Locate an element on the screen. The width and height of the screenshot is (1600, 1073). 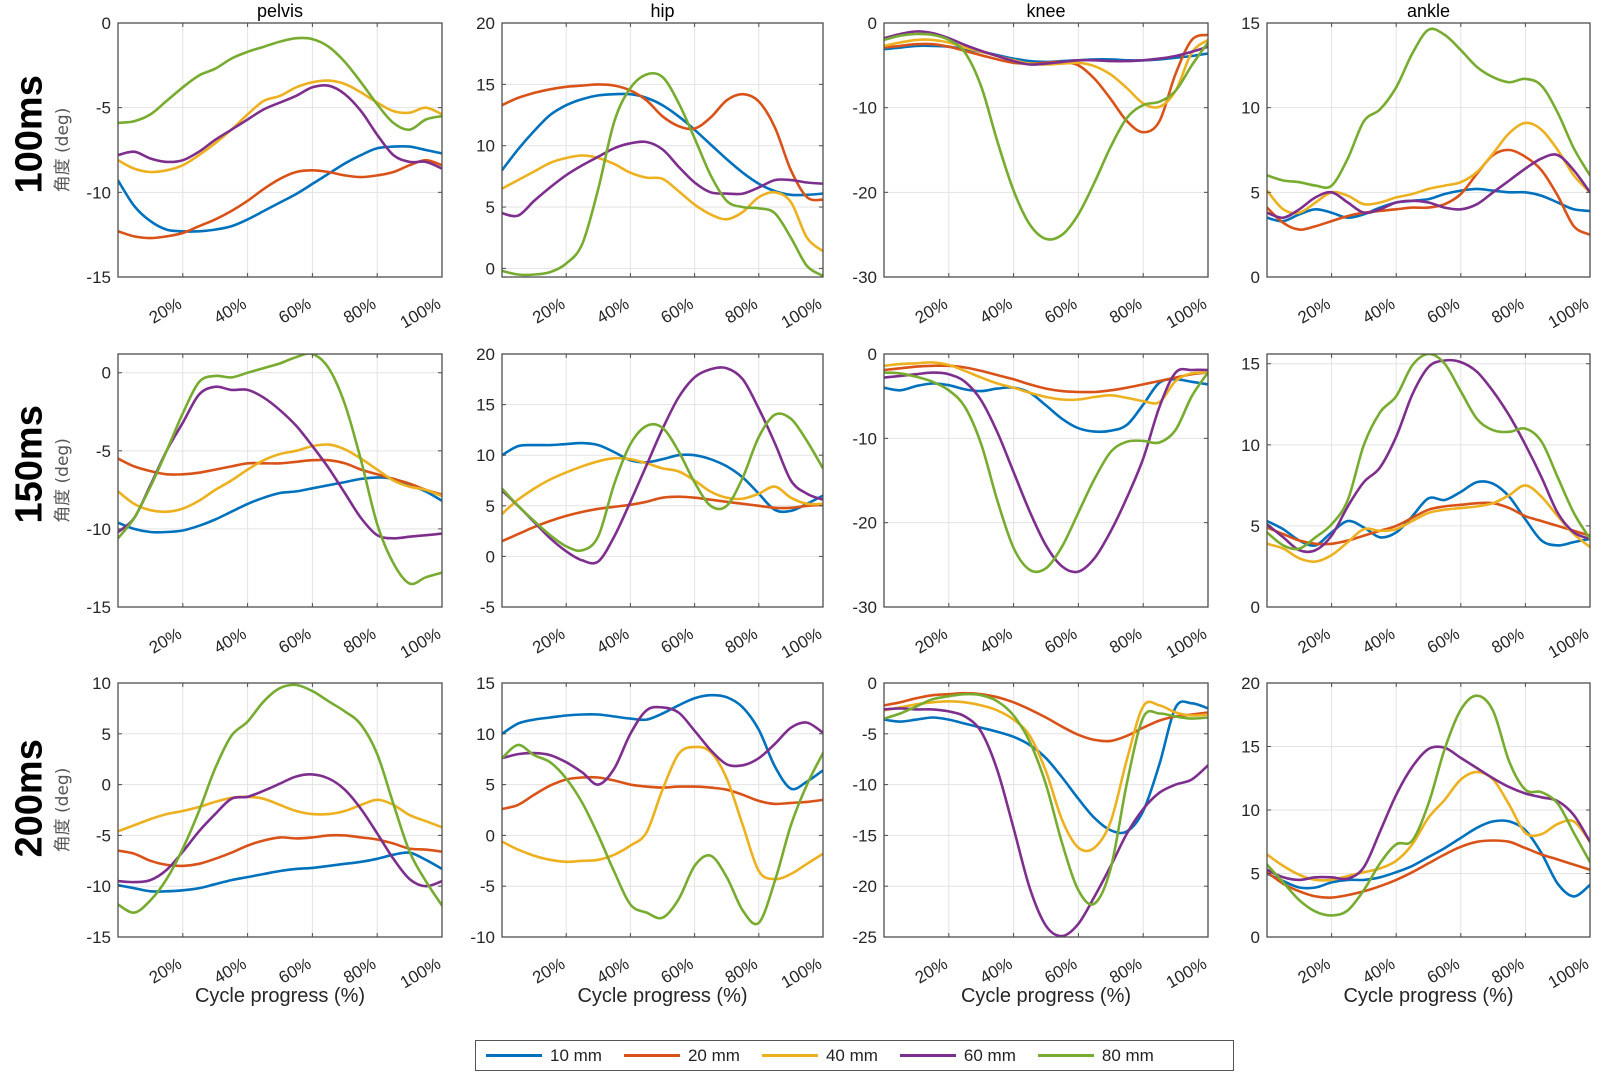
series-line-10mm is located at coordinates (1046, 767).